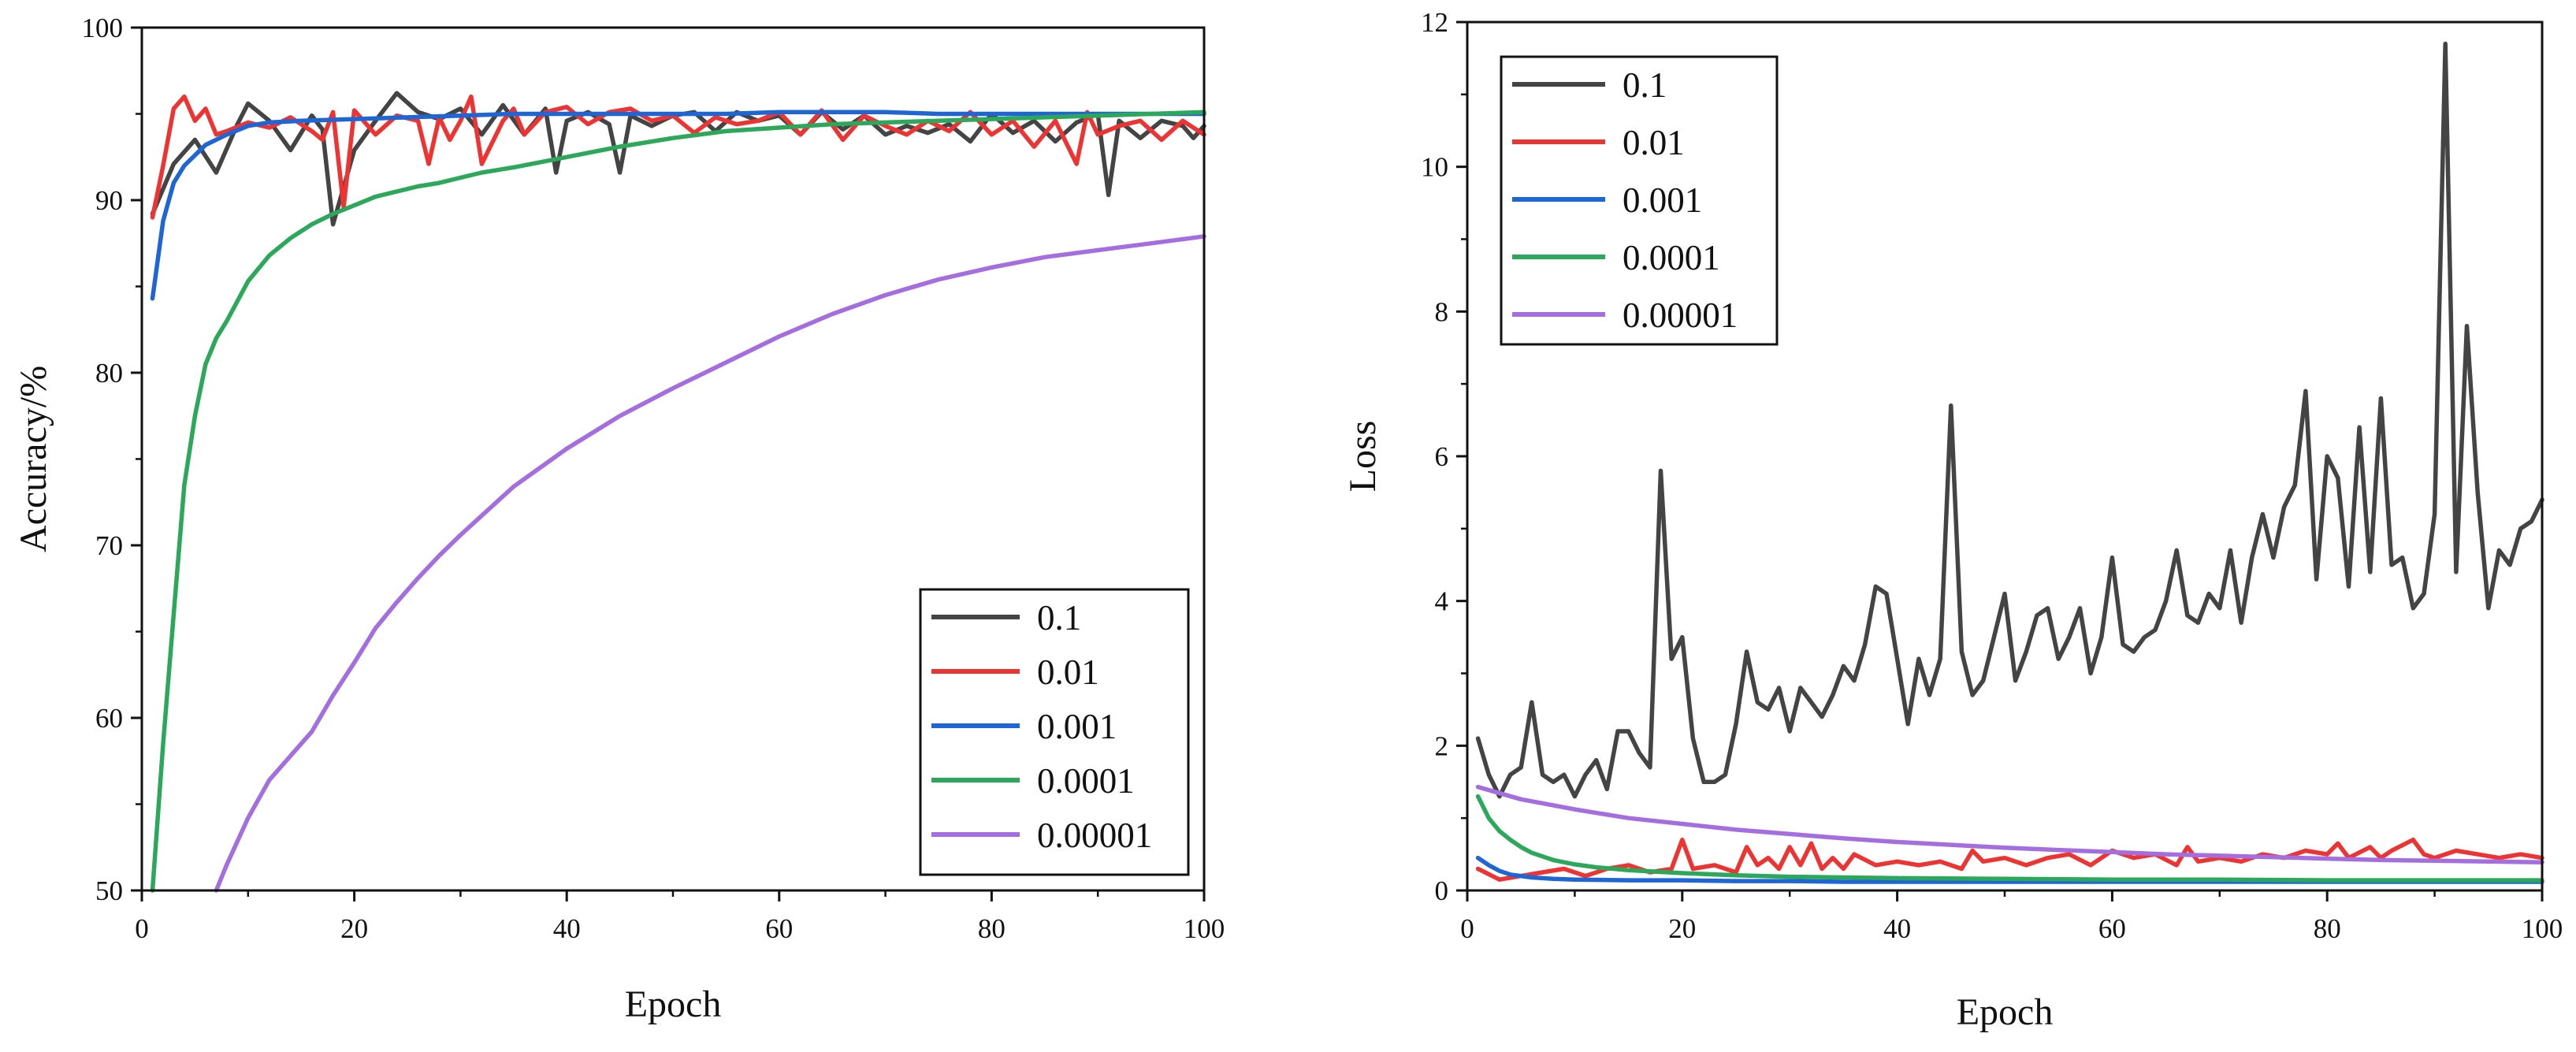 The image size is (2576, 1052). Describe the element at coordinates (1442, 456) in the screenshot. I see `loss-y-tick-label: 6` at that location.